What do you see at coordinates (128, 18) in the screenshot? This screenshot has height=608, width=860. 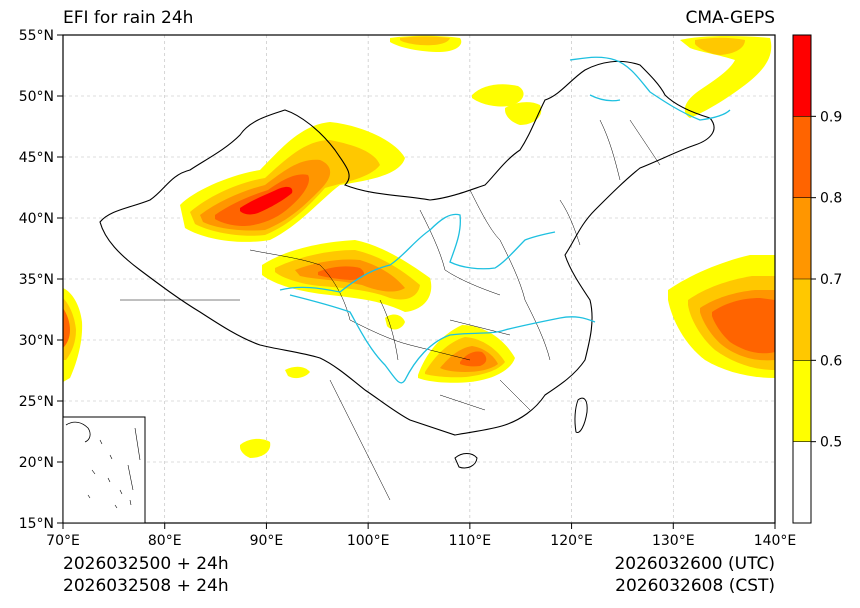 I see `map-title: EFI for rain 24h` at bounding box center [128, 18].